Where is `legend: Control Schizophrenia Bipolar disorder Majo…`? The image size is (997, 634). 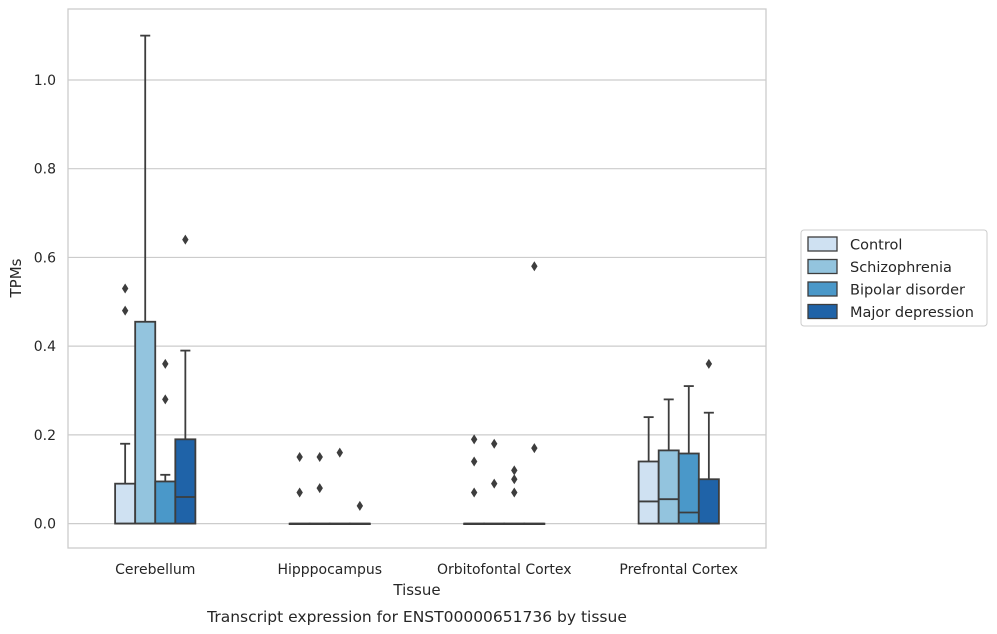 legend: Control Schizophrenia Bipolar disorder Majo… is located at coordinates (894, 278).